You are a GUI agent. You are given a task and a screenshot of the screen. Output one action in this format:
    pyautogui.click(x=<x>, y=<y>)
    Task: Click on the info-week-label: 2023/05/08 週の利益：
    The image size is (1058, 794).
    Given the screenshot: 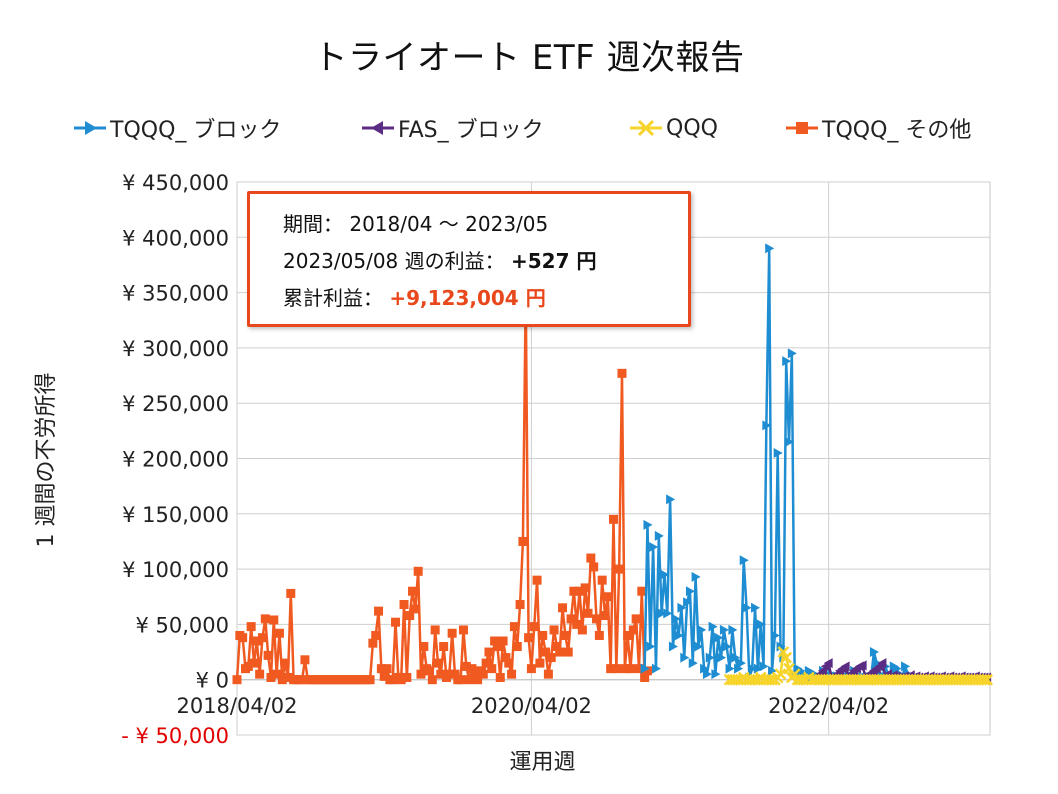 What is the action you would take?
    pyautogui.click(x=394, y=261)
    